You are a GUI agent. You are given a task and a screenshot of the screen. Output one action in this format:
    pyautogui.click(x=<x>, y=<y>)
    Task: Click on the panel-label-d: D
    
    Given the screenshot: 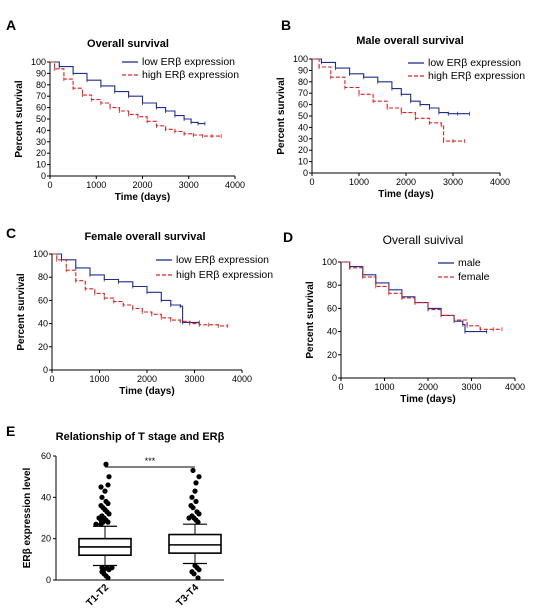 What is the action you would take?
    pyautogui.click(x=288, y=237)
    